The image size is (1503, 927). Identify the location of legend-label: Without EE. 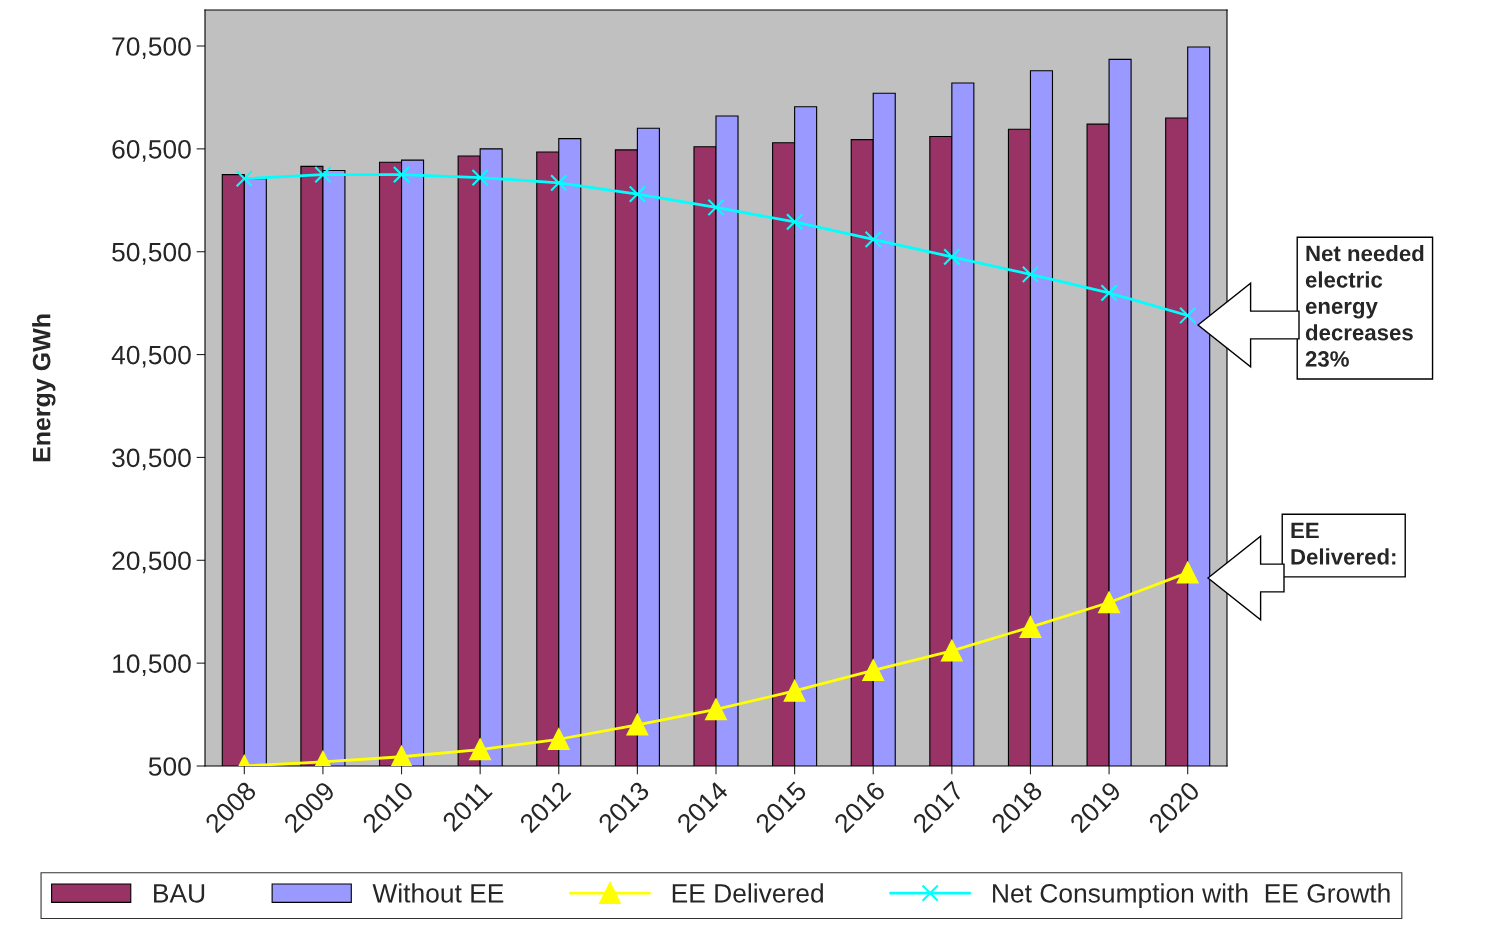
(438, 893).